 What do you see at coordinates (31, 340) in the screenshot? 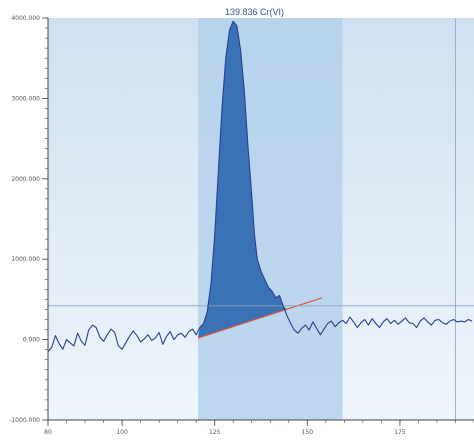
I see `y-tick-label: 0.000` at bounding box center [31, 340].